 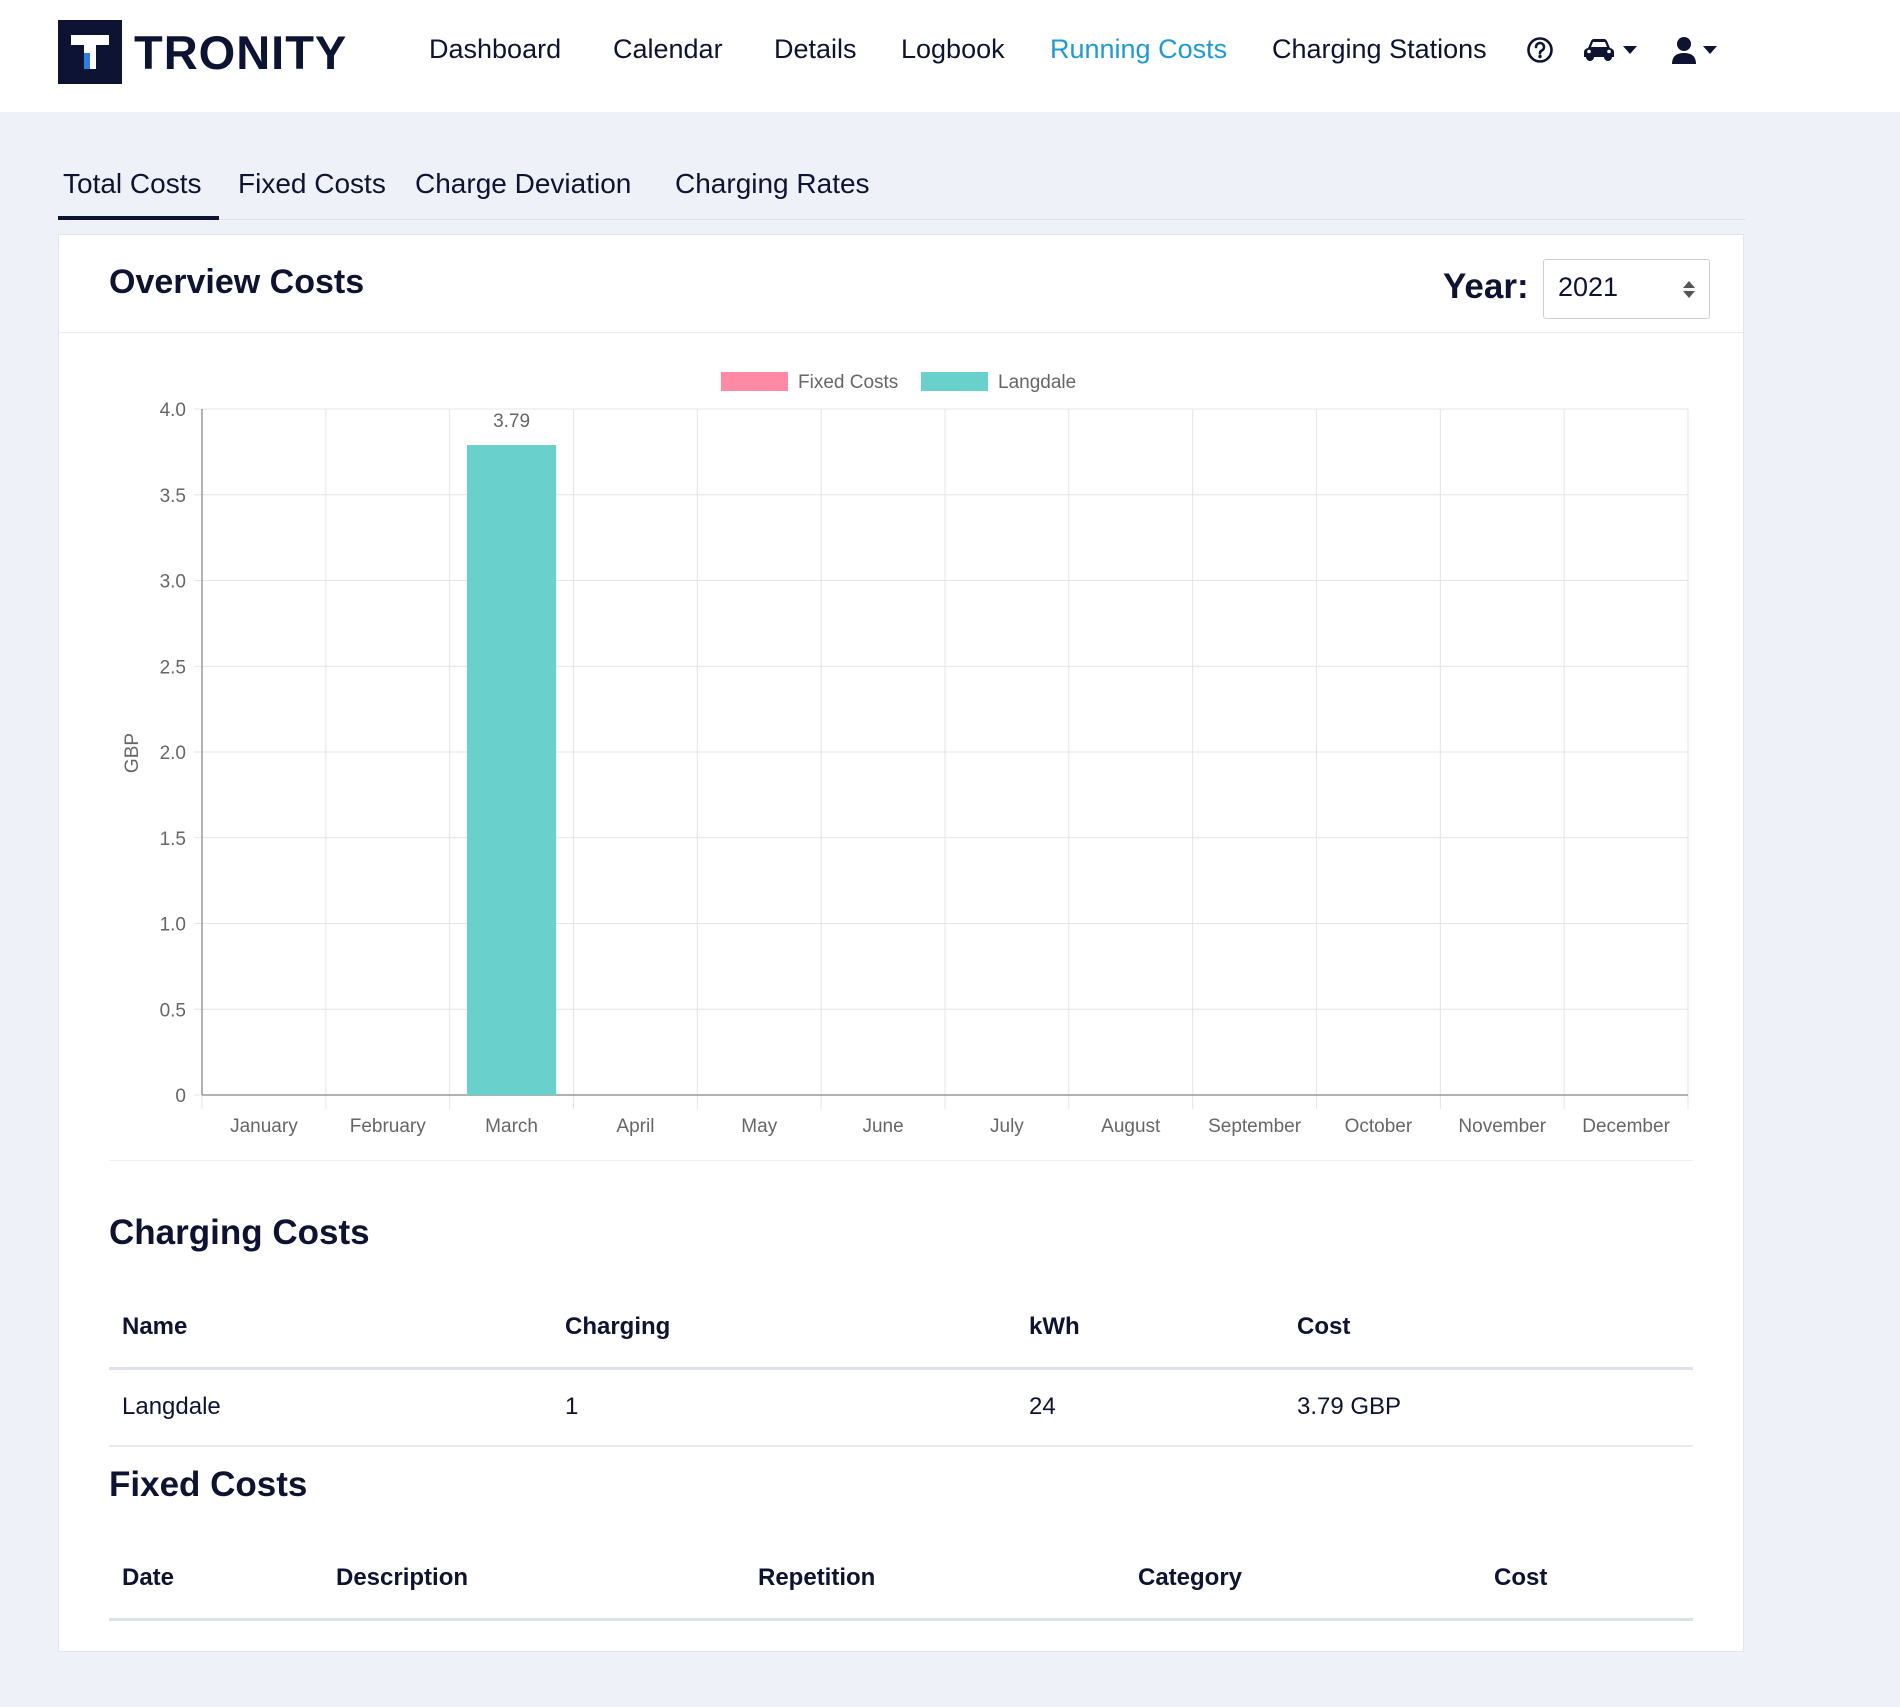 I want to click on logo-mark-icon, so click(x=90, y=52).